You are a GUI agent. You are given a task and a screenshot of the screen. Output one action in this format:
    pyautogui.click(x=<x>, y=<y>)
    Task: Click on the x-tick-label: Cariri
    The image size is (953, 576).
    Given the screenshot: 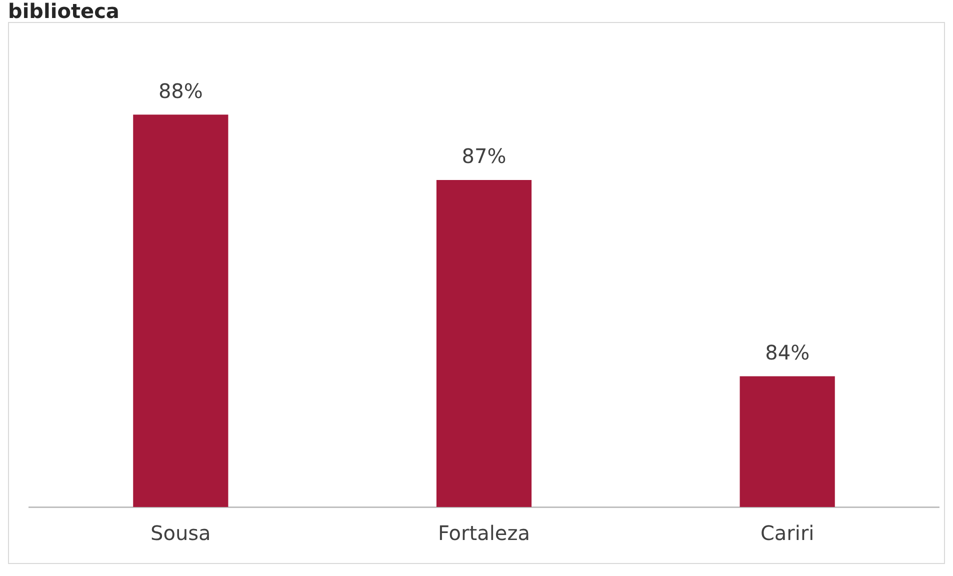 What is the action you would take?
    pyautogui.click(x=787, y=533)
    